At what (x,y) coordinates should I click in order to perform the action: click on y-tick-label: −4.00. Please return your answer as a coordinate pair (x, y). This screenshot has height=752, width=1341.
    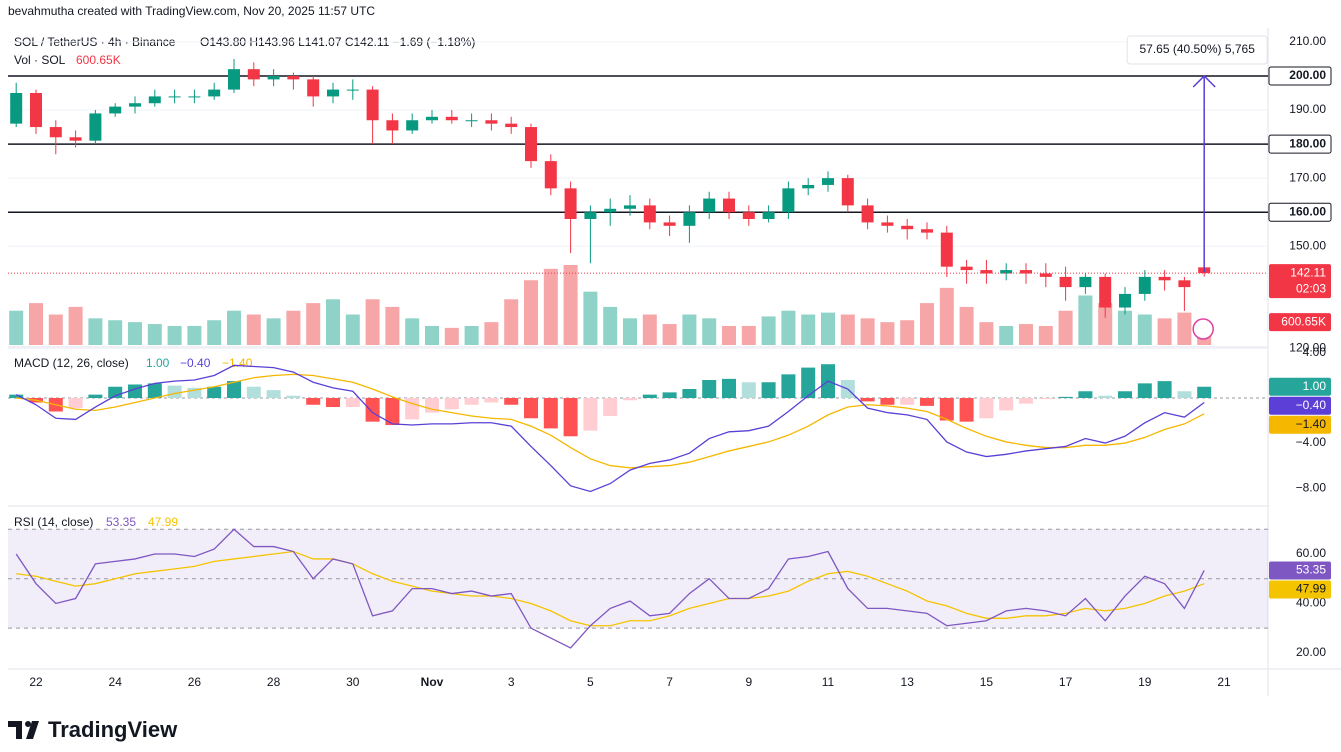
    Looking at the image, I should click on (1311, 442).